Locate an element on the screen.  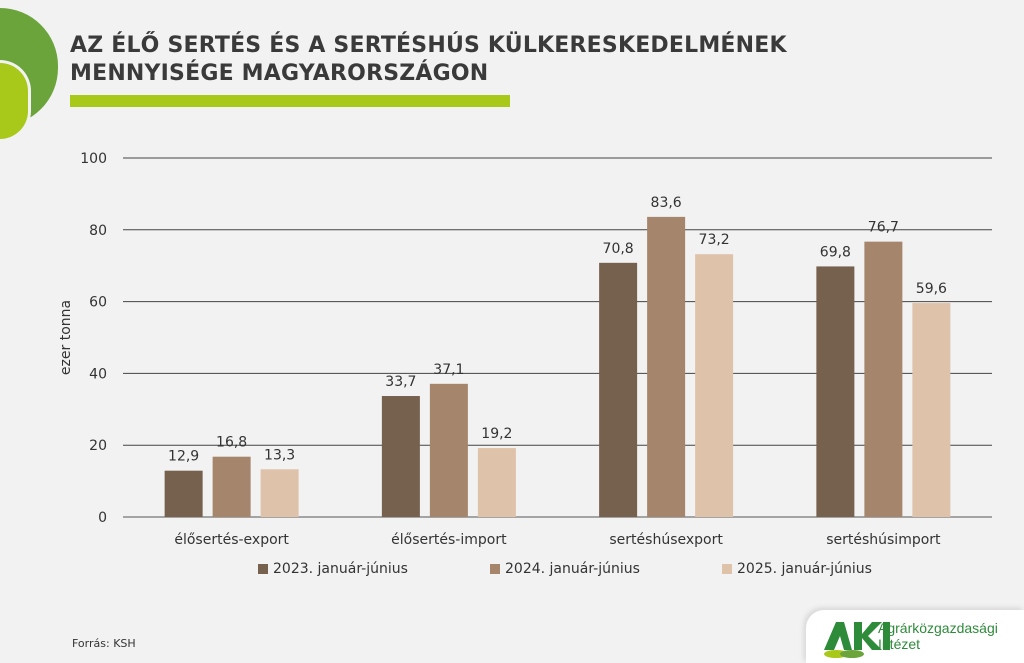
legend-item: 2024. január-június is located at coordinates (565, 569).